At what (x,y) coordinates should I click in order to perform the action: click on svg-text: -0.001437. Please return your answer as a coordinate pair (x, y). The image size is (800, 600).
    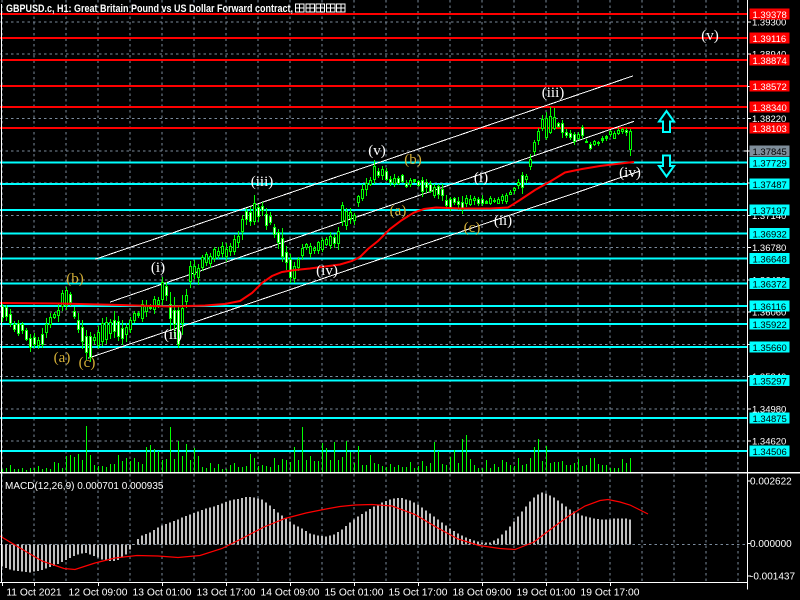
    Looking at the image, I should click on (772, 577).